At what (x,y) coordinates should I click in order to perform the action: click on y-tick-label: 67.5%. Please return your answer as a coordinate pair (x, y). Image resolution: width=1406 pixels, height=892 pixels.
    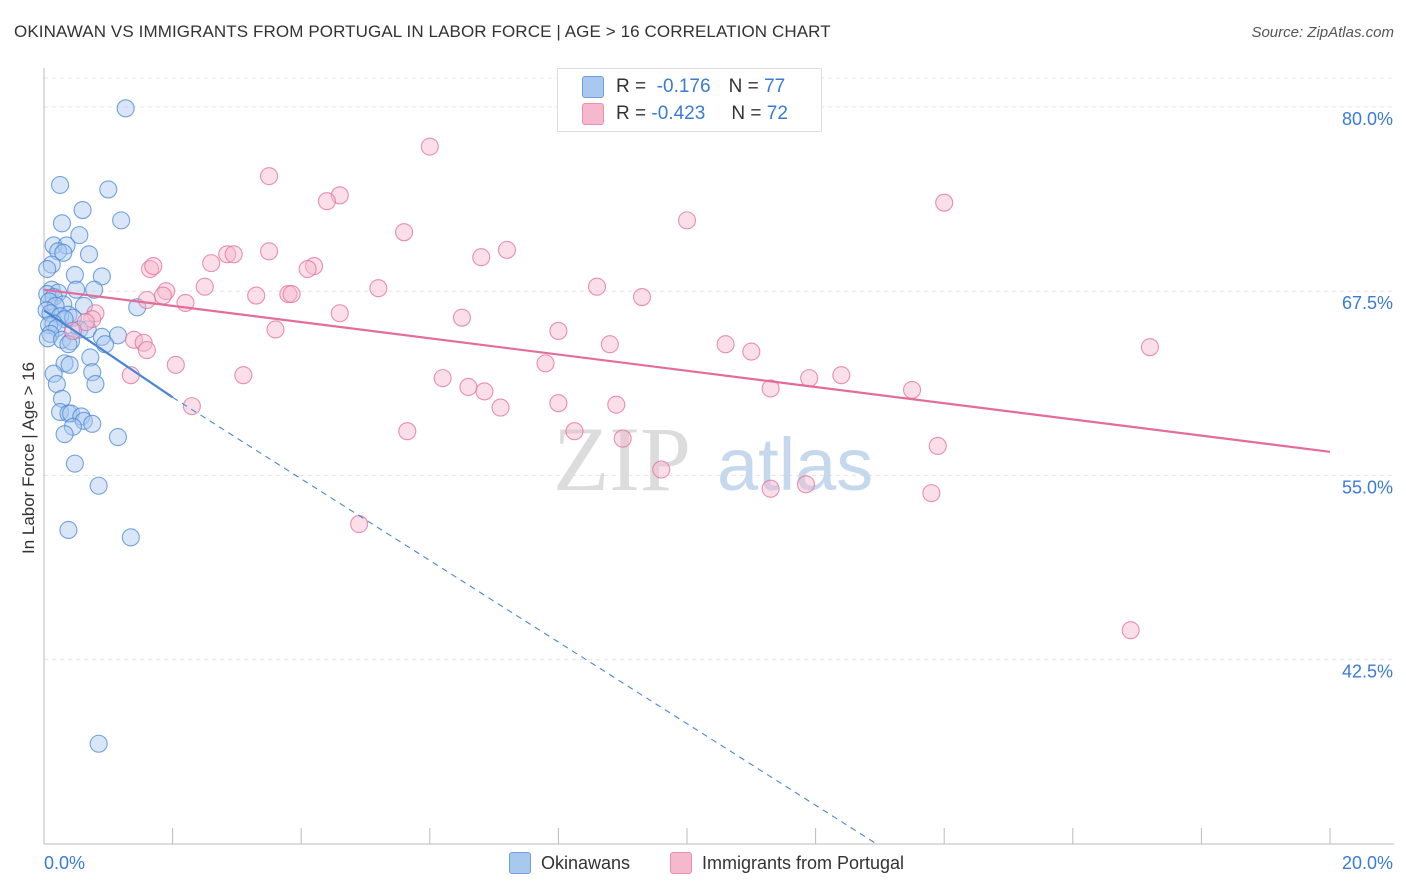
    Looking at the image, I should click on (1367, 303).